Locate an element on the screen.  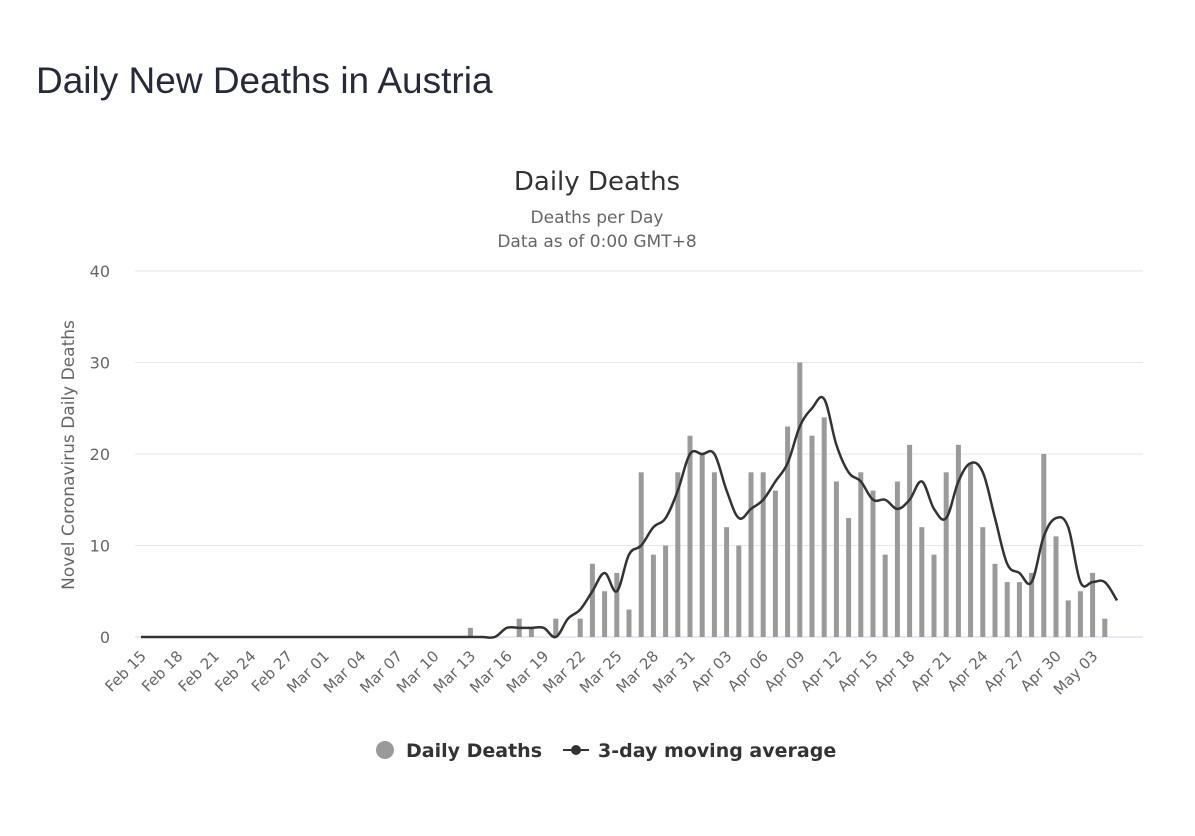
legend-marker-dot is located at coordinates (576, 750).